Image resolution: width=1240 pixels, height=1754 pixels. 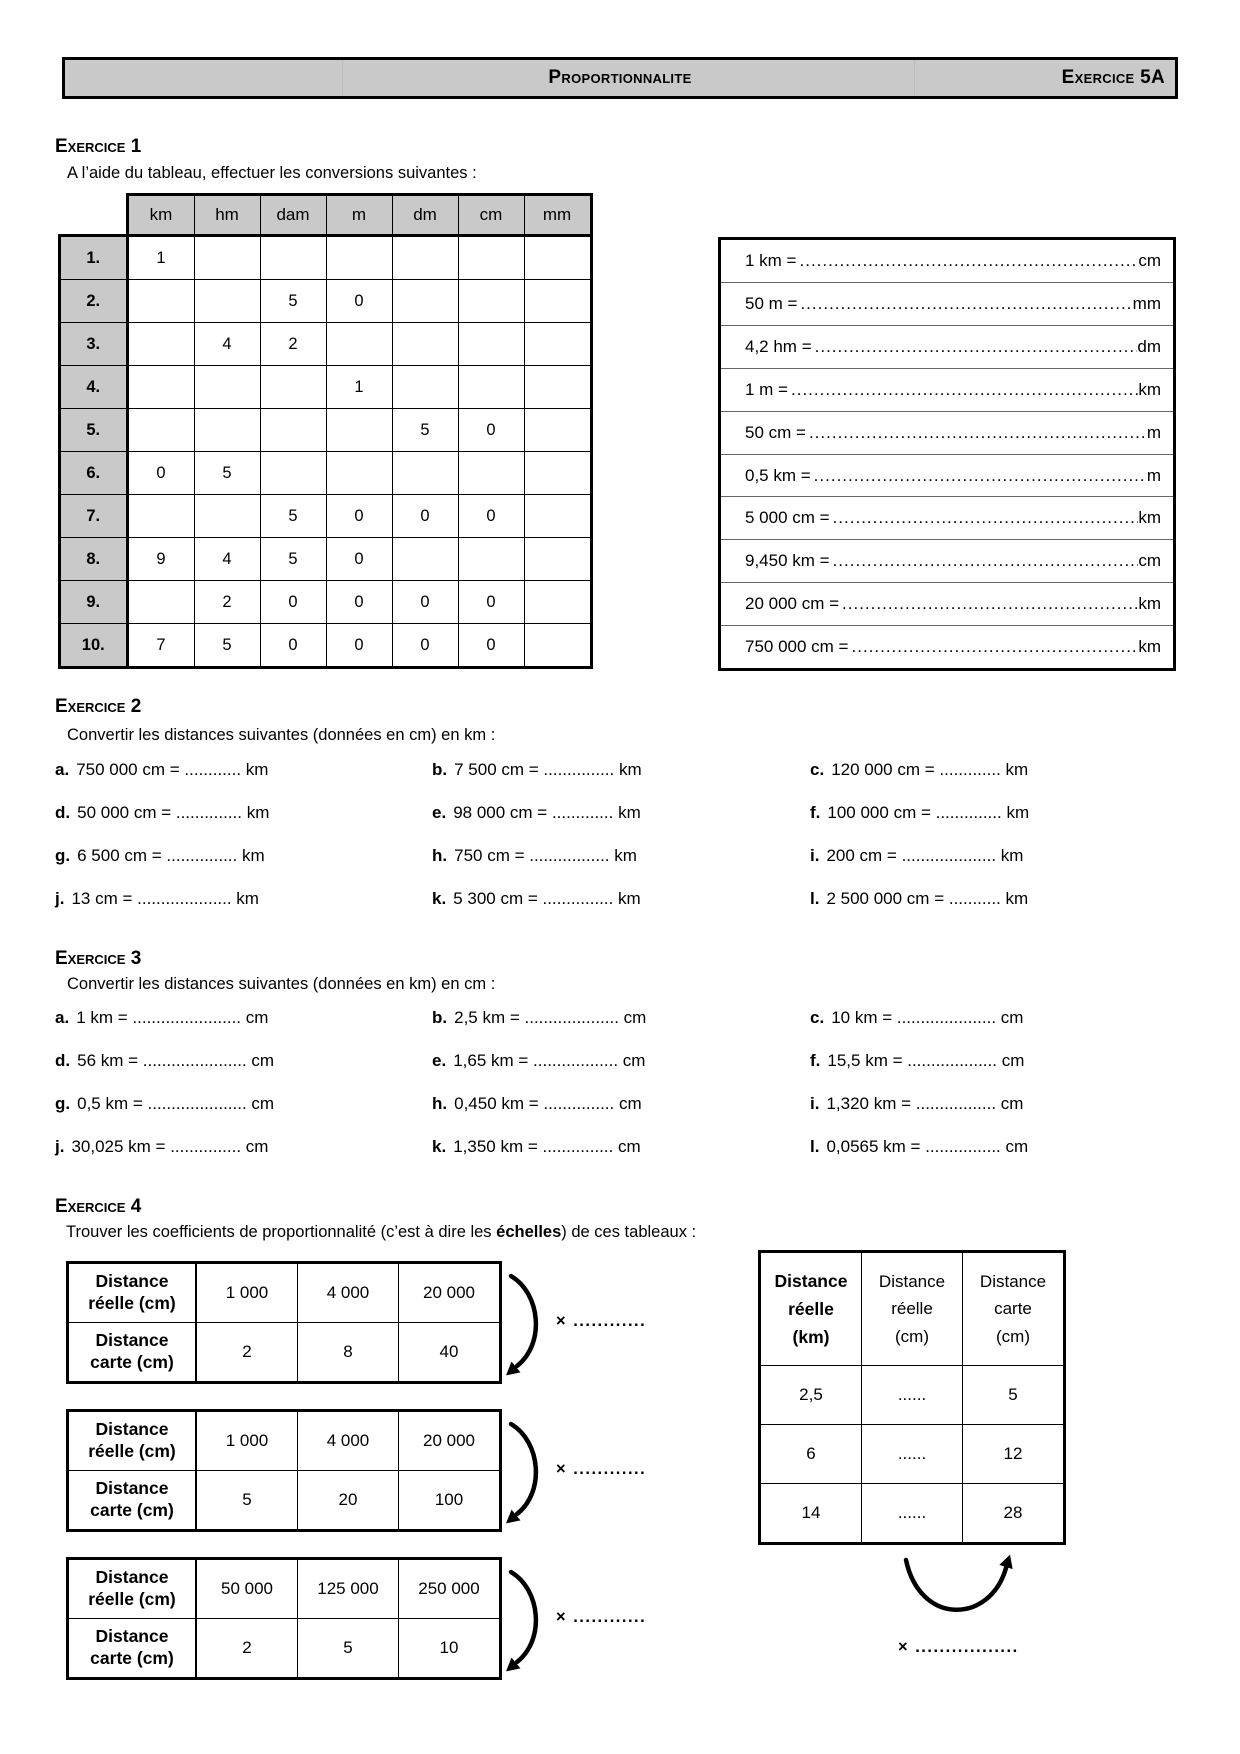 I want to click on scale-table-row: Distance réelle (cm) 1 000 4 000 20 000, so click(x=284, y=1440).